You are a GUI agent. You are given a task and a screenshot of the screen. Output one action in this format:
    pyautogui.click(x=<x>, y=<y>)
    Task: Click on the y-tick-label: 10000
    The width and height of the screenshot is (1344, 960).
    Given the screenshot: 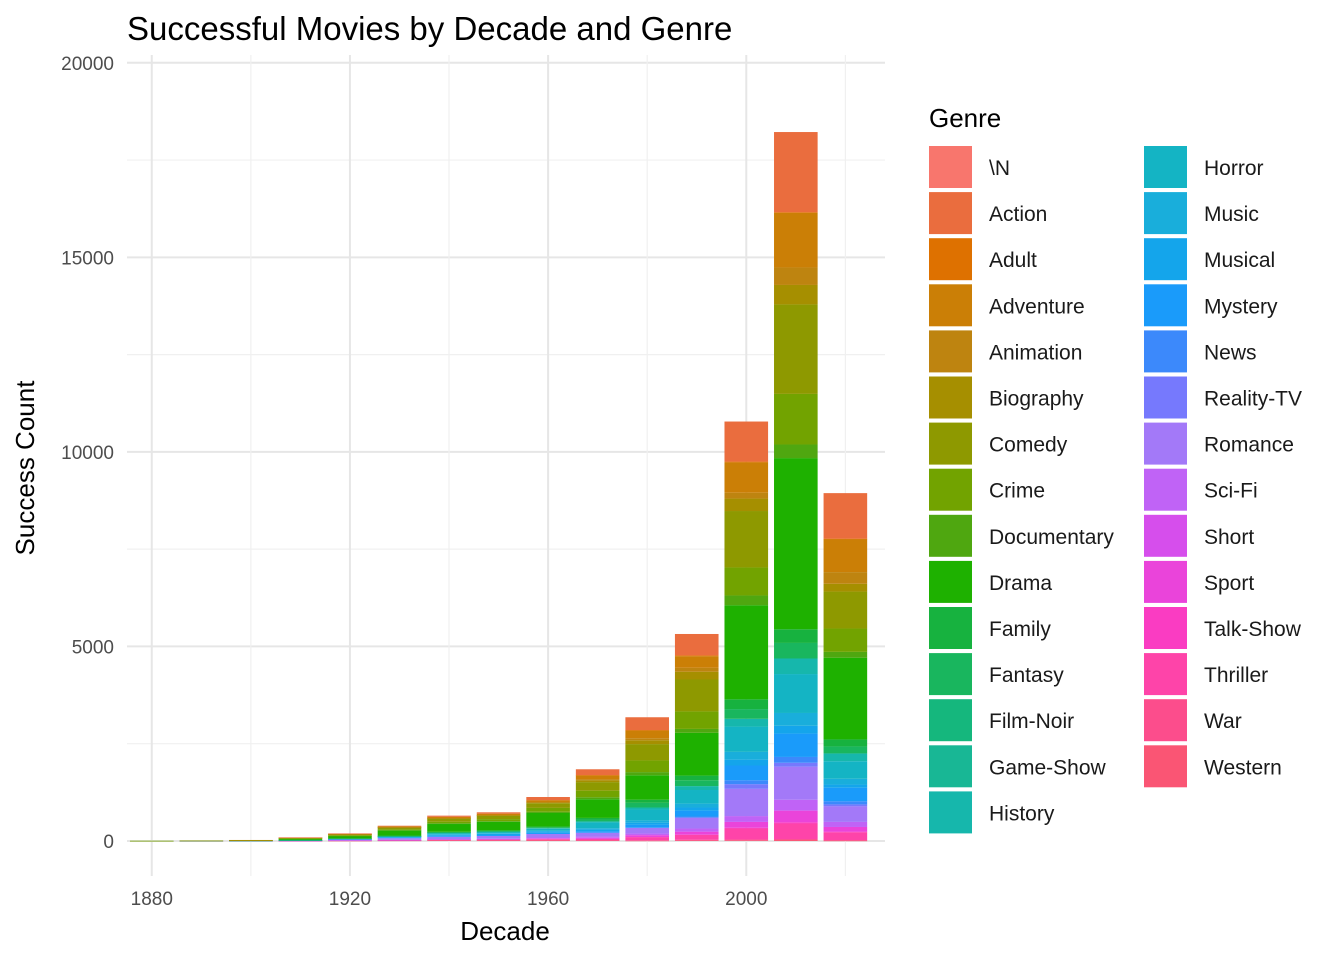 What is the action you would take?
    pyautogui.click(x=87, y=453)
    